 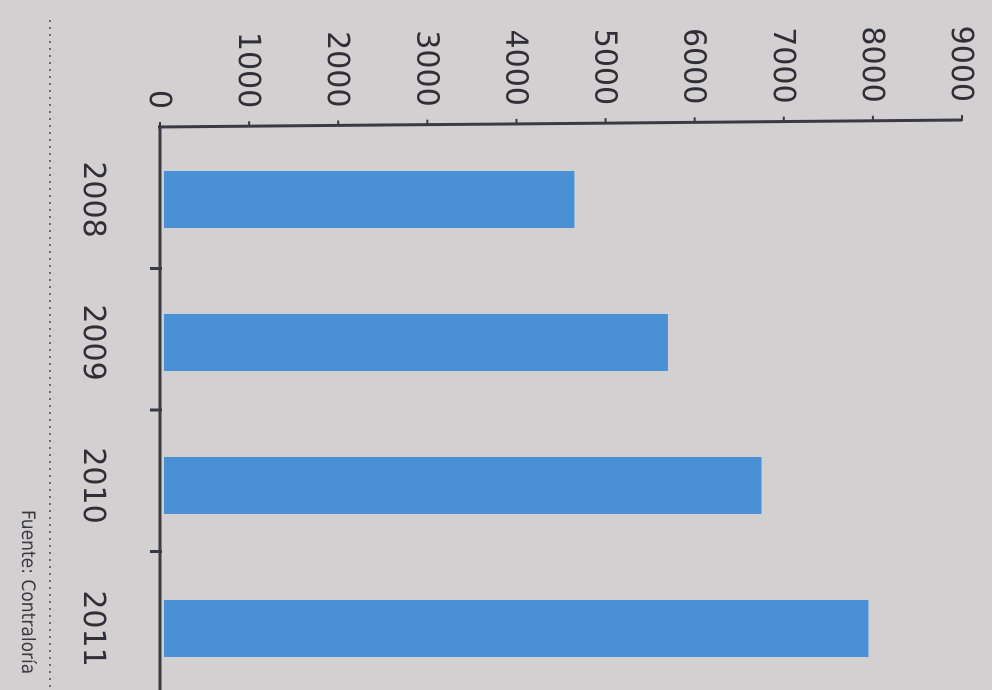 I want to click on x-tick-label-3000: 3000, so click(x=426, y=68).